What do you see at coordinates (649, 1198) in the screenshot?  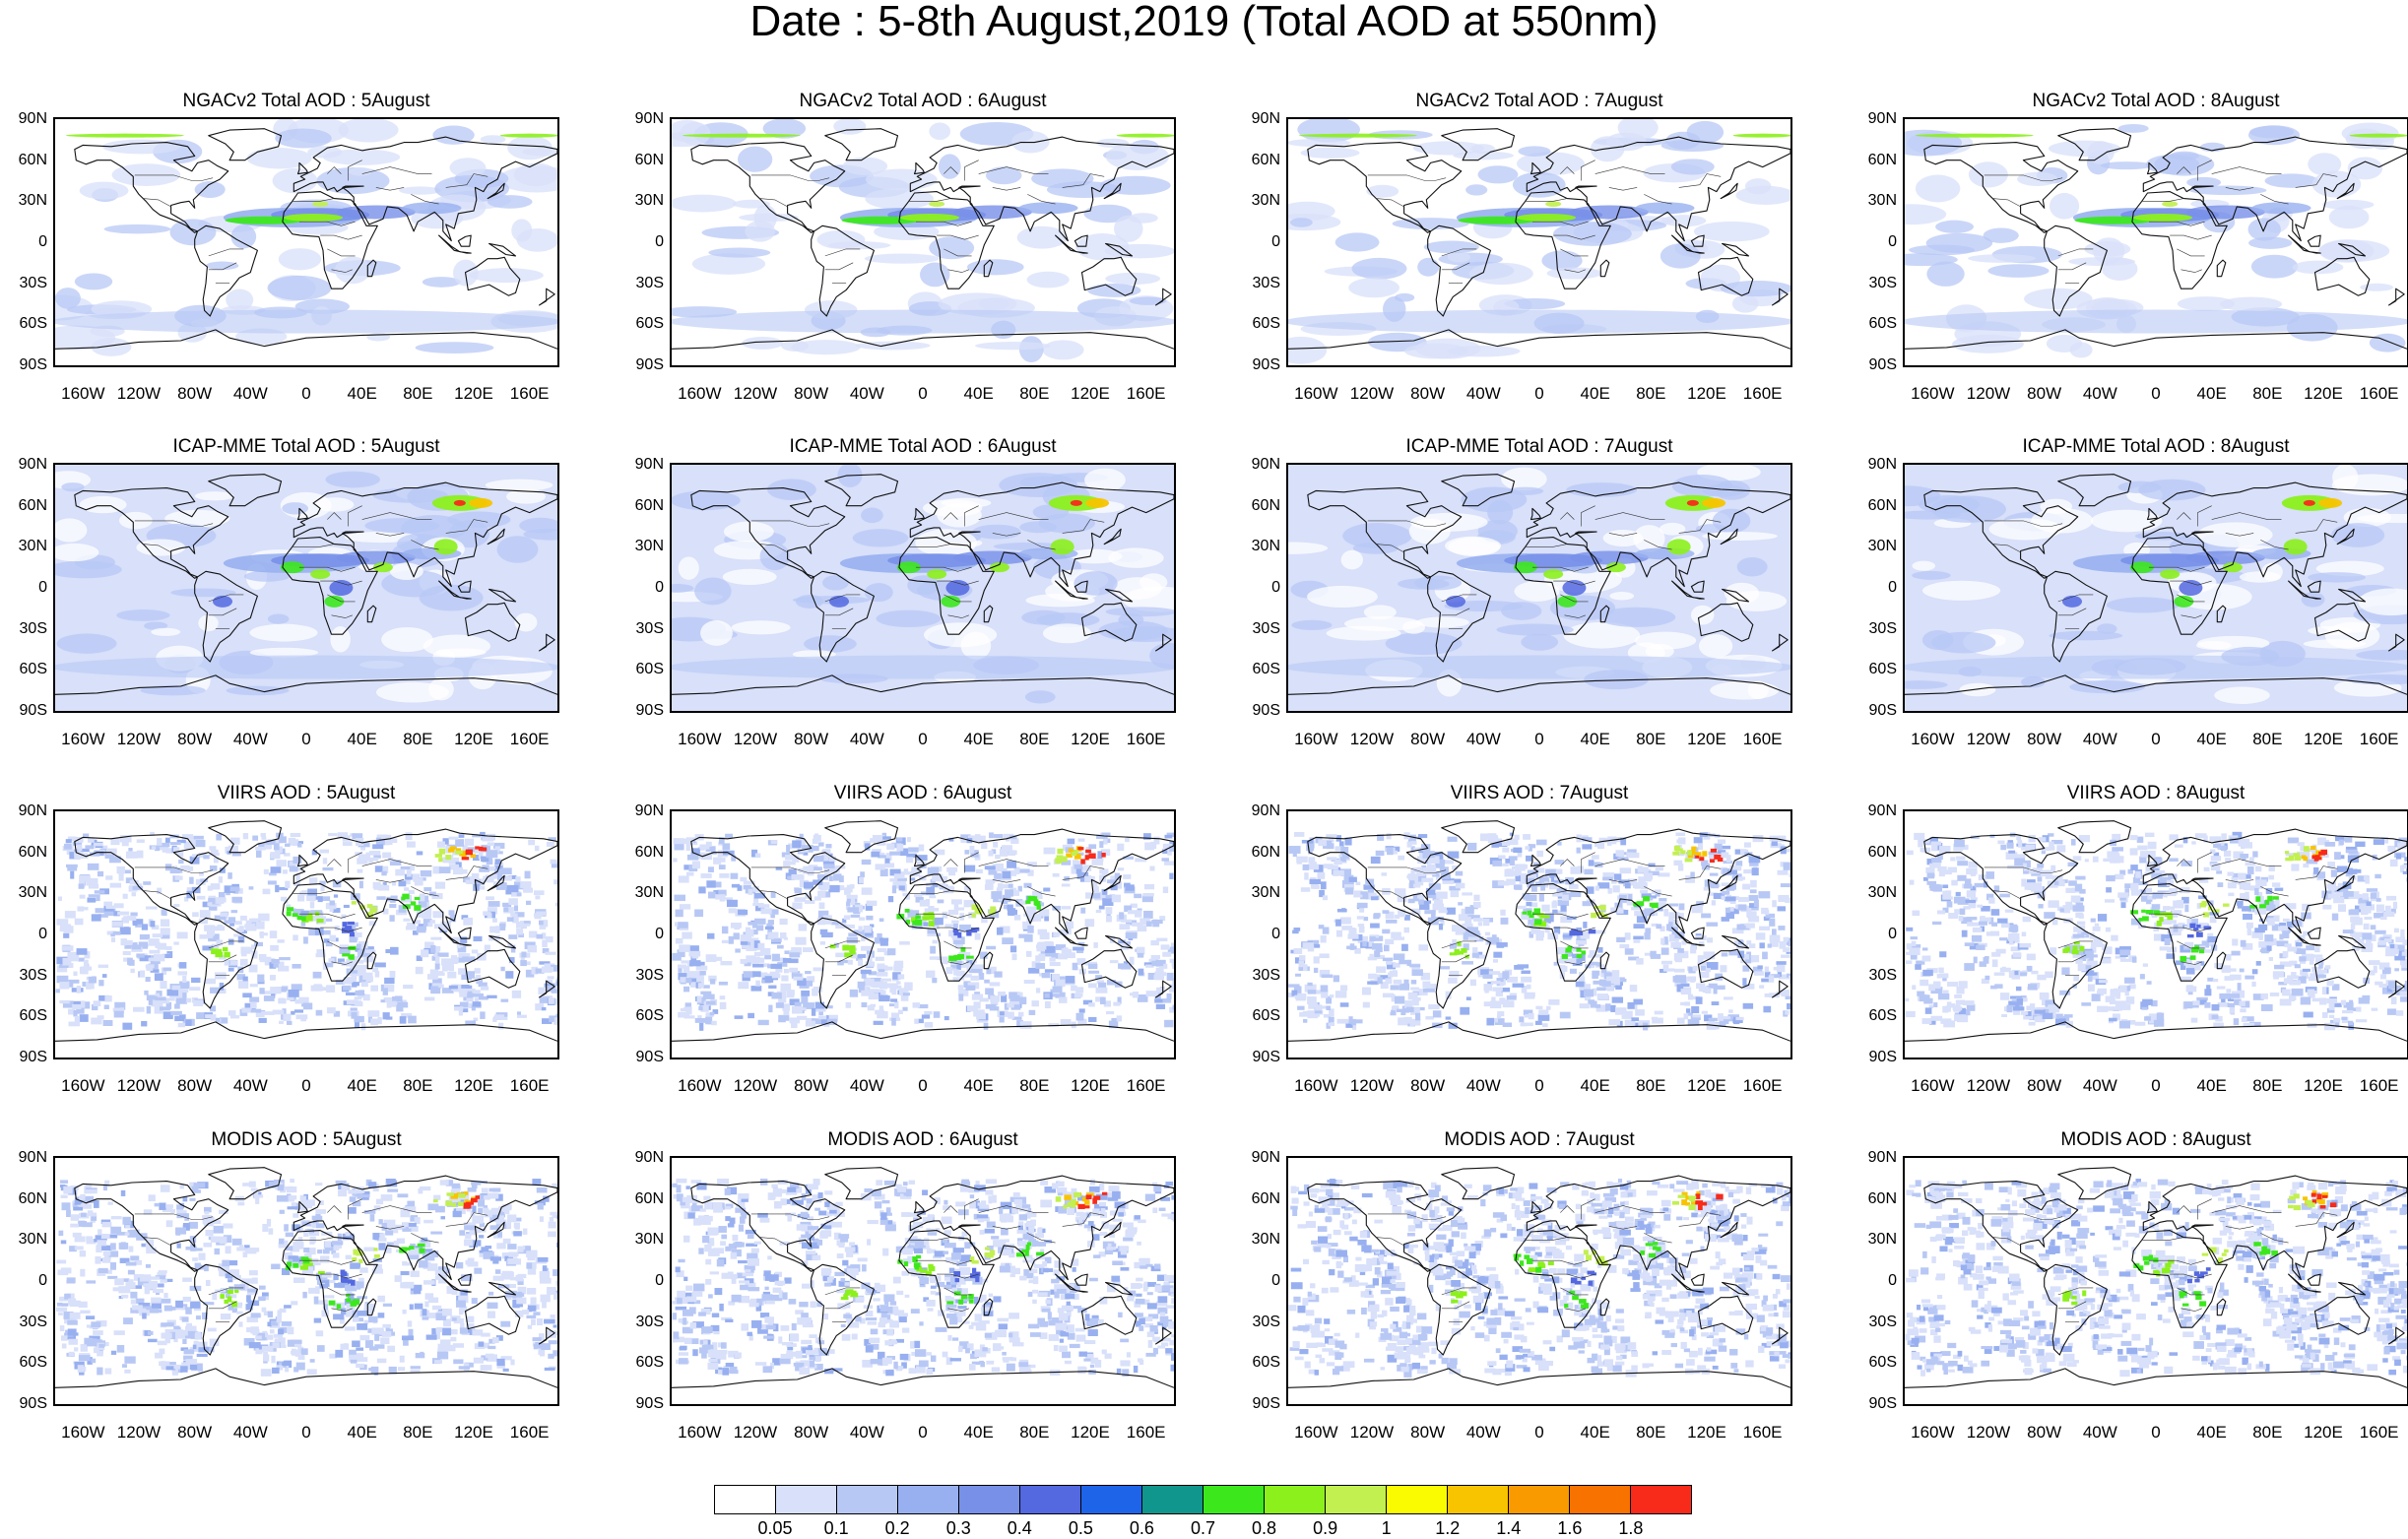 I see `lat-tick-label: 60N` at bounding box center [649, 1198].